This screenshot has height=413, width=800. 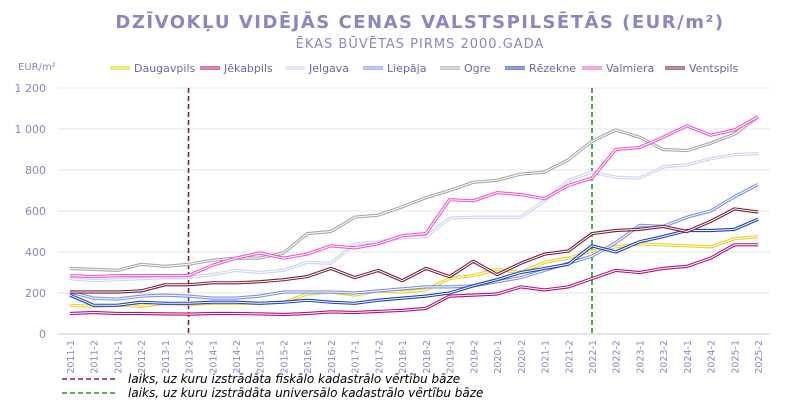 I want to click on x-tick-label: 2016-1, so click(x=308, y=357).